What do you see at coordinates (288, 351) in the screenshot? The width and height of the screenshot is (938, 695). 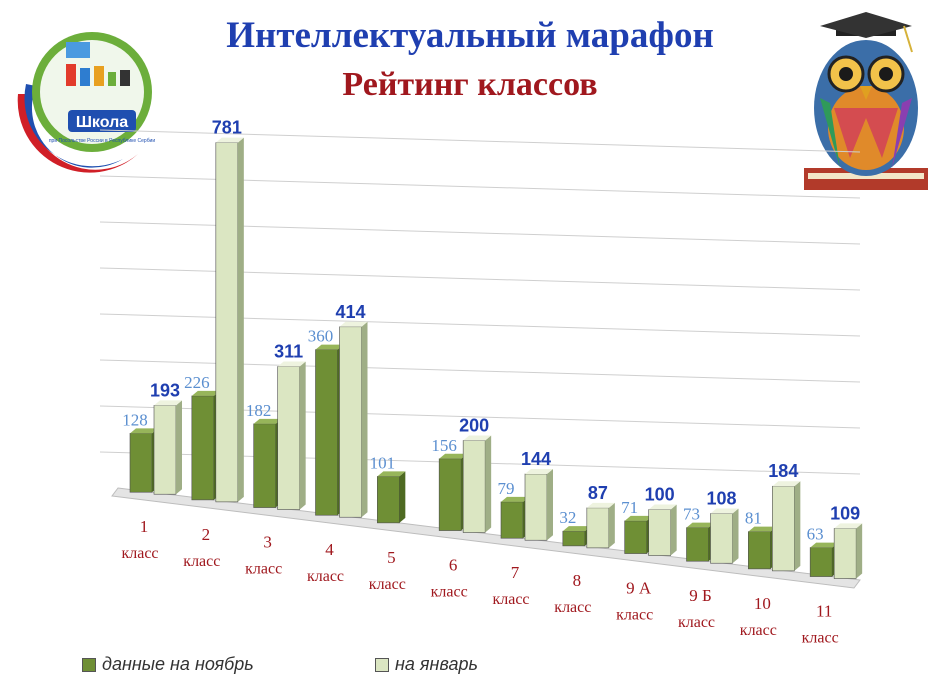 I see `value-label-january: 311` at bounding box center [288, 351].